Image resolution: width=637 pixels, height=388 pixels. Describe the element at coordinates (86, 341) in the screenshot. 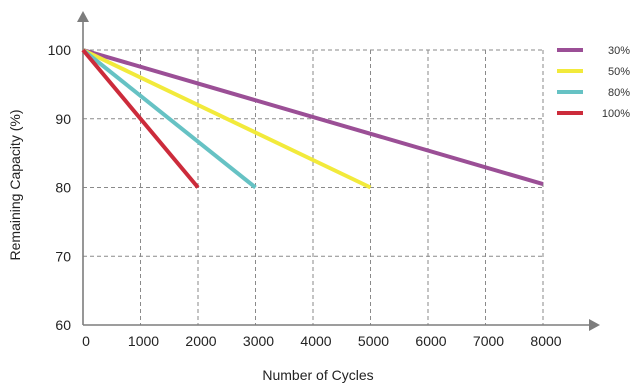

I see `x-tick-label: 0` at that location.